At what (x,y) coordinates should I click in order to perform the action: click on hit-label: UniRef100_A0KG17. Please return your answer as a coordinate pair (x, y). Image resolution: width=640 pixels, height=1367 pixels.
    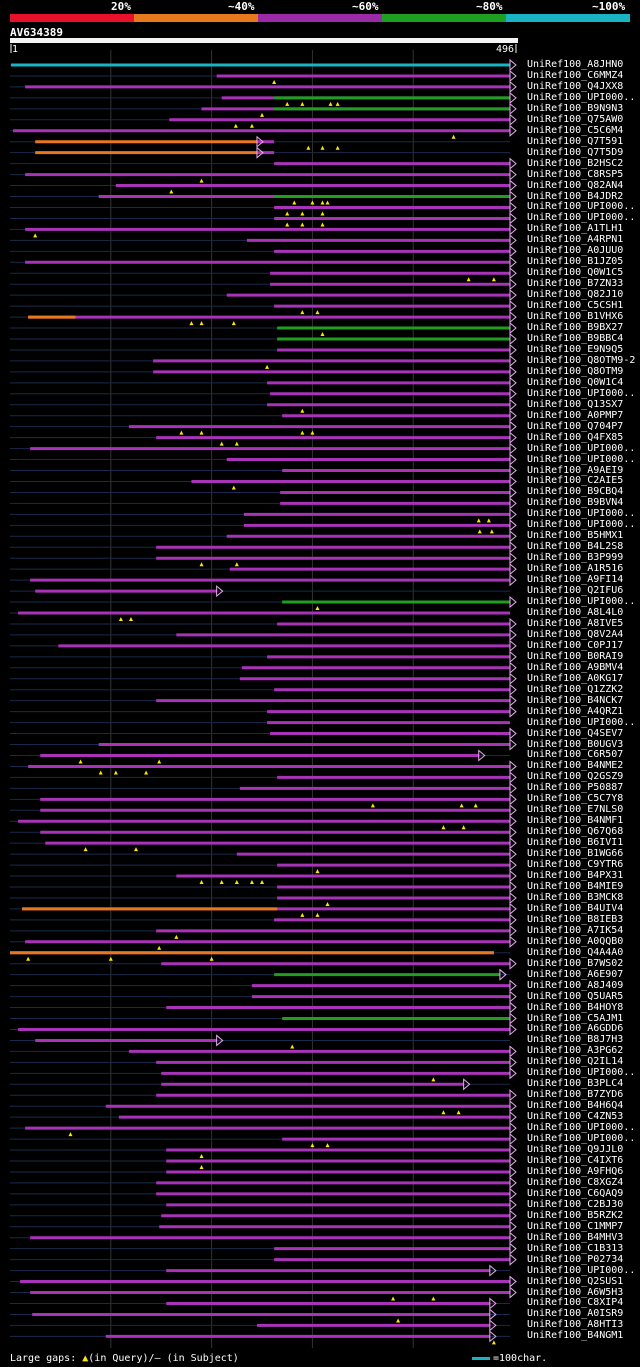
    Looking at the image, I should click on (575, 678).